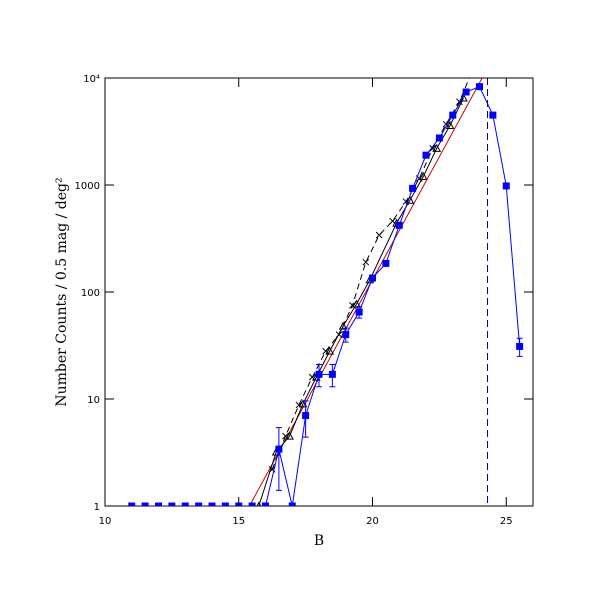 The image size is (611, 615). I want to click on y-tick-label: 1000, so click(87, 186).